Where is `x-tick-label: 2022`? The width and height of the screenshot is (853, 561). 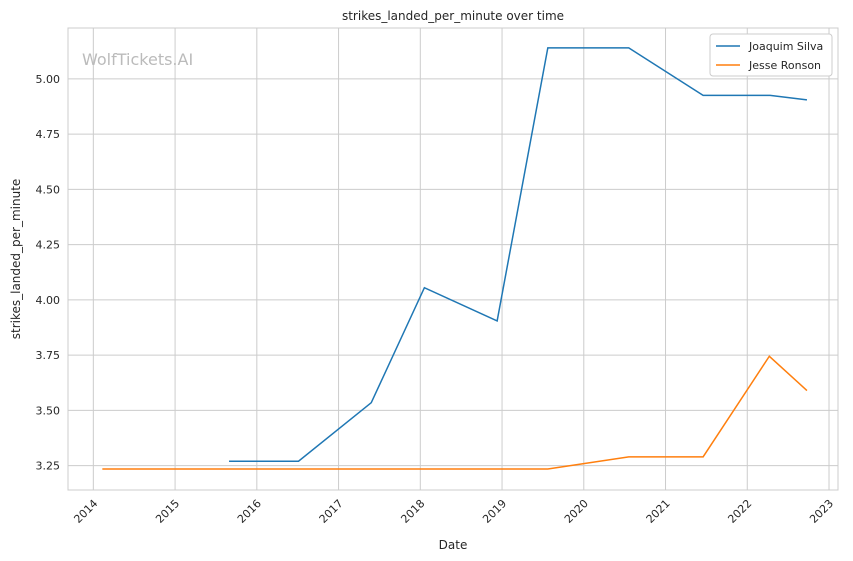
x-tick-label: 2022 is located at coordinates (739, 511).